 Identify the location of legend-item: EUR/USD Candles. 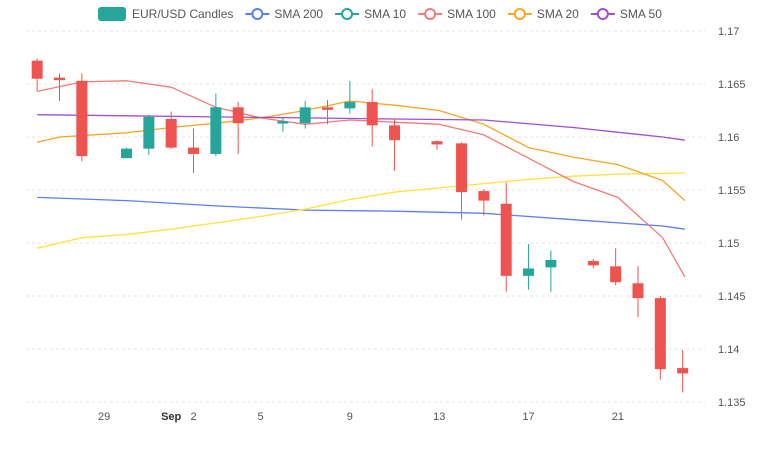
(165, 14).